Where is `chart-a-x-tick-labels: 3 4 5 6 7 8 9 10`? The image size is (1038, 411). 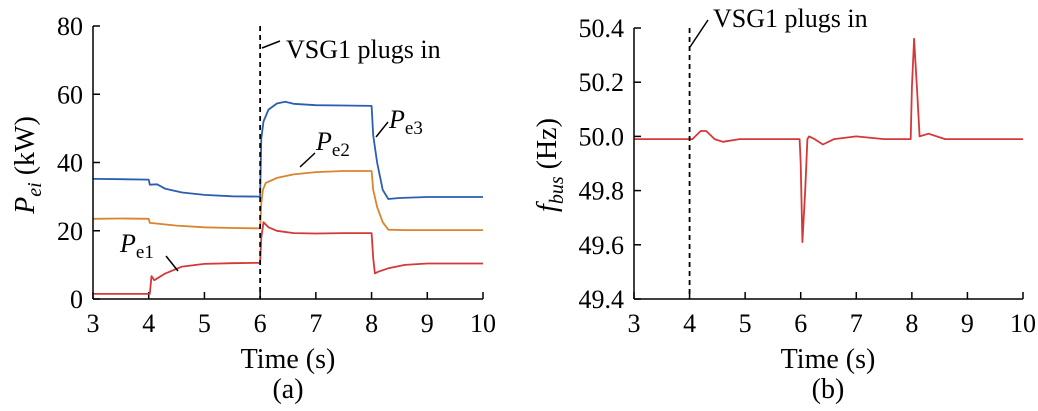 chart-a-x-tick-labels: 3 4 5 6 7 8 9 10 is located at coordinates (292, 323).